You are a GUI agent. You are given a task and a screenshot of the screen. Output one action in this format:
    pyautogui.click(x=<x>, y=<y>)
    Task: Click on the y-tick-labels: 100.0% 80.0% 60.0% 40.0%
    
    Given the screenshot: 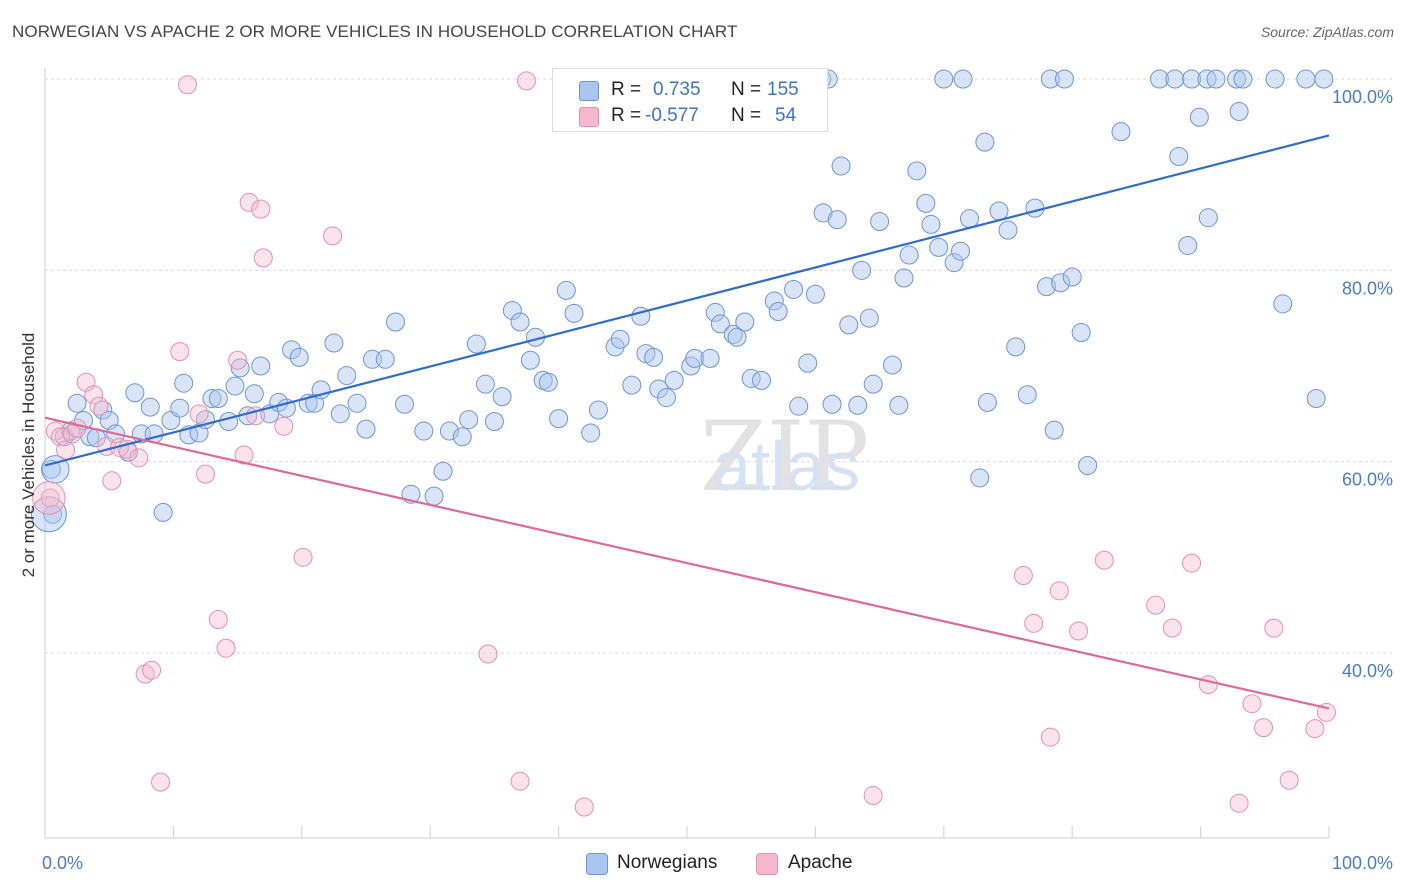 What is the action you would take?
    pyautogui.click(x=1362, y=384)
    